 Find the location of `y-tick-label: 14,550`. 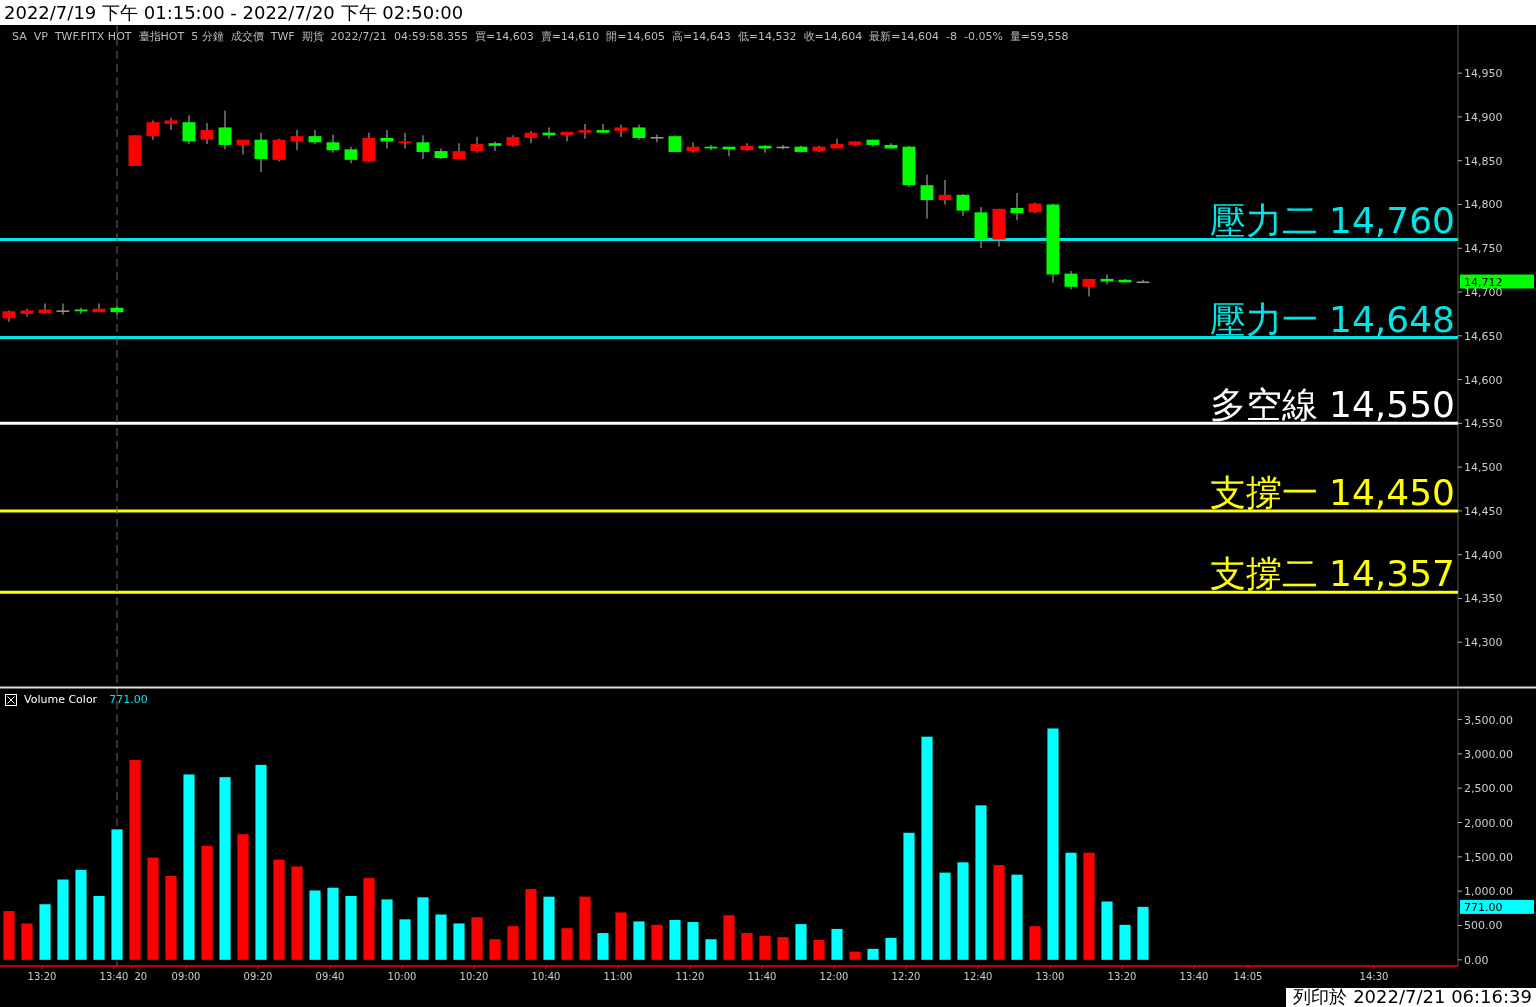

y-tick-label: 14,550 is located at coordinates (1483, 424).